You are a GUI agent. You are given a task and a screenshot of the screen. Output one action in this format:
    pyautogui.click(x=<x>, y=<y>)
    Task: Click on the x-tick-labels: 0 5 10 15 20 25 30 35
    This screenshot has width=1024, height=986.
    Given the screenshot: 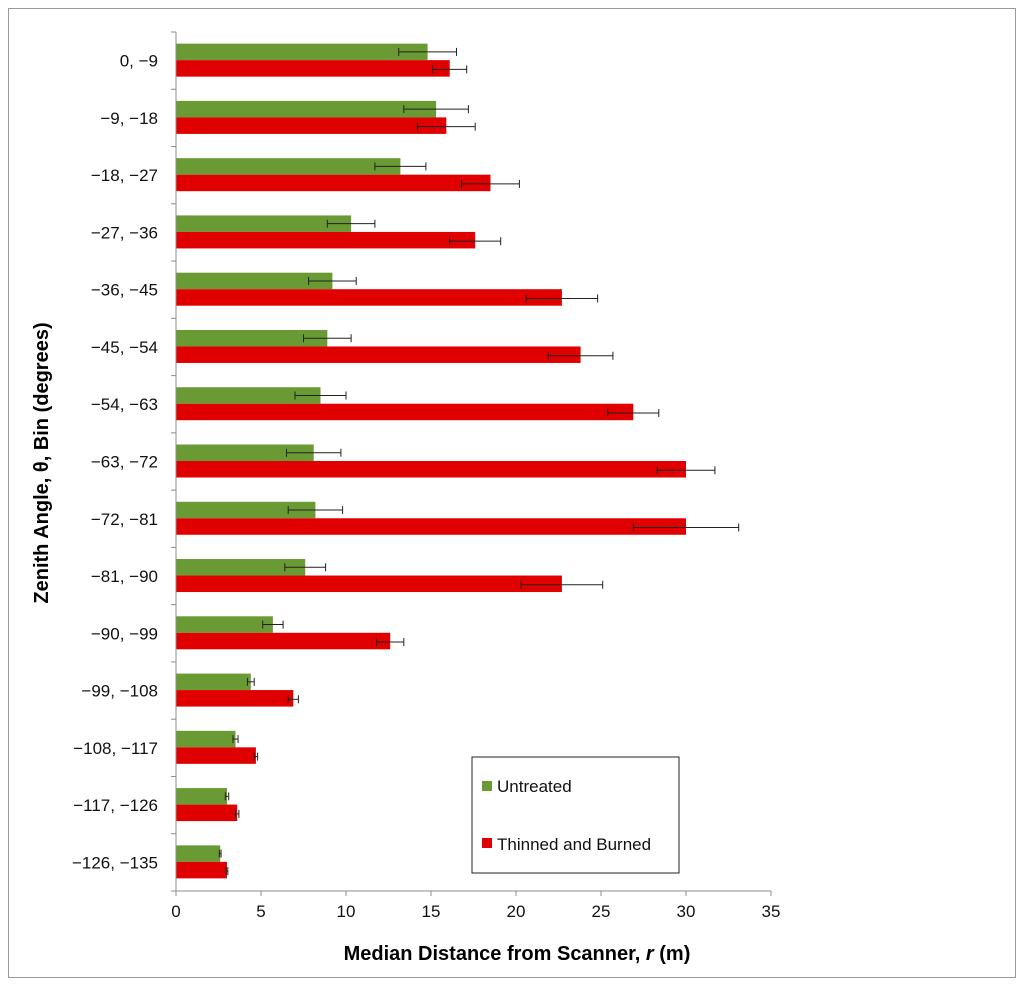 What is the action you would take?
    pyautogui.click(x=475, y=906)
    